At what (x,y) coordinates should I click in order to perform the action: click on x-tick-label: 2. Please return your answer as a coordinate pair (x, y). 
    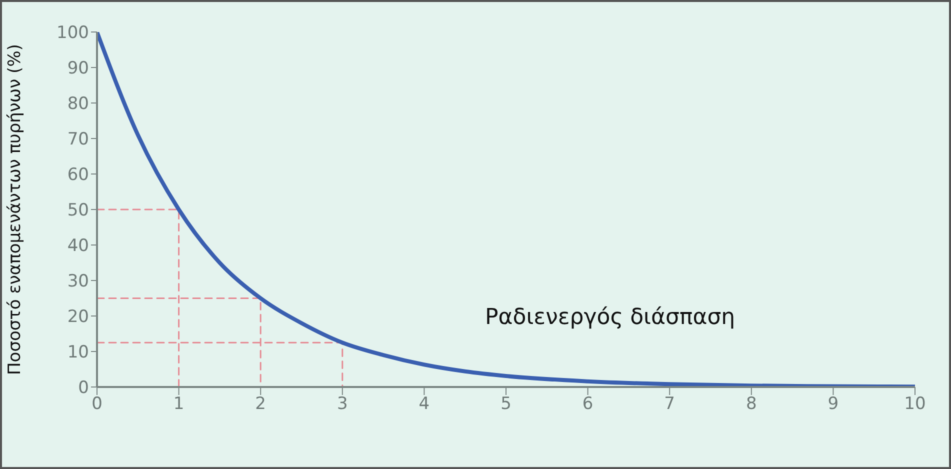
    Looking at the image, I should click on (260, 404).